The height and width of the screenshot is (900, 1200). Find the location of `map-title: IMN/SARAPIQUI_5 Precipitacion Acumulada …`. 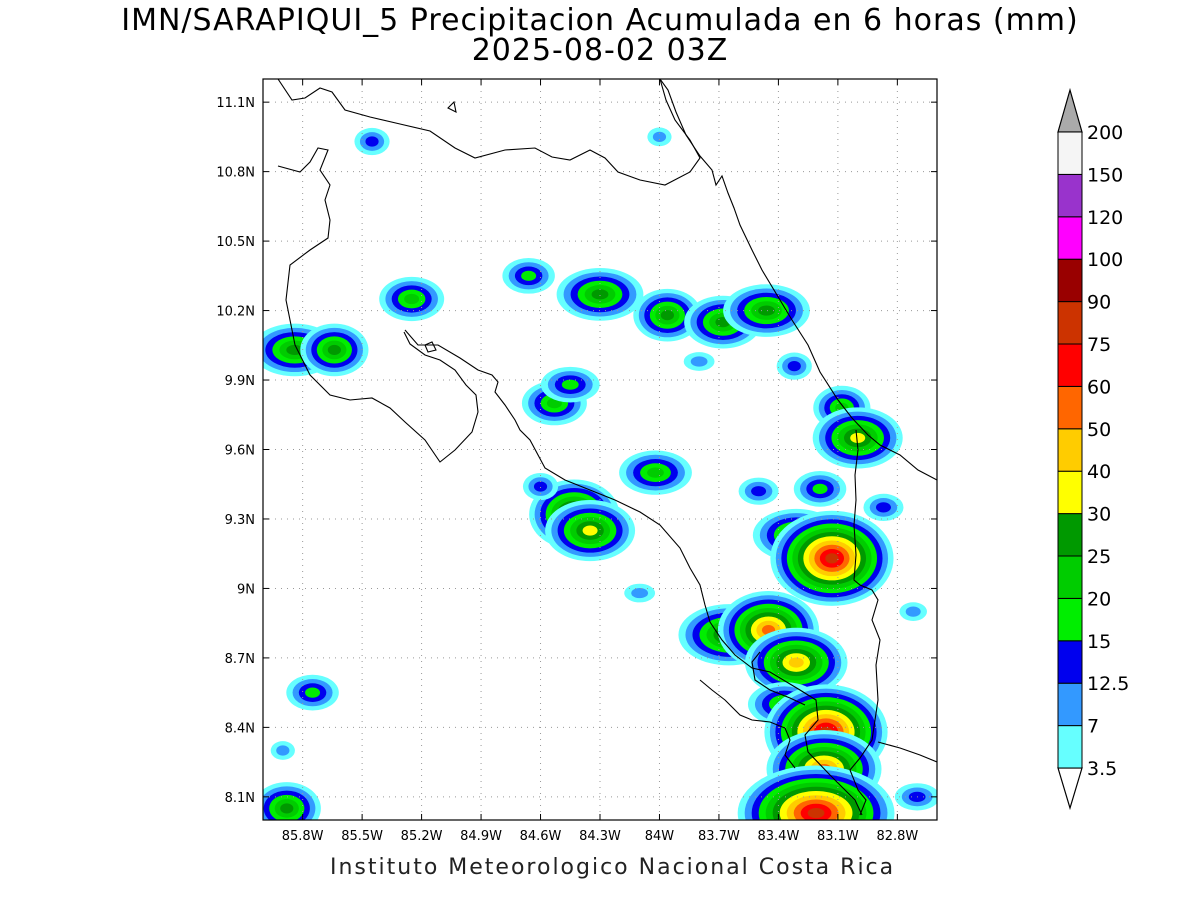

map-title: IMN/SARAPIQUI_5 Precipitacion Acumulada … is located at coordinates (600, 20).